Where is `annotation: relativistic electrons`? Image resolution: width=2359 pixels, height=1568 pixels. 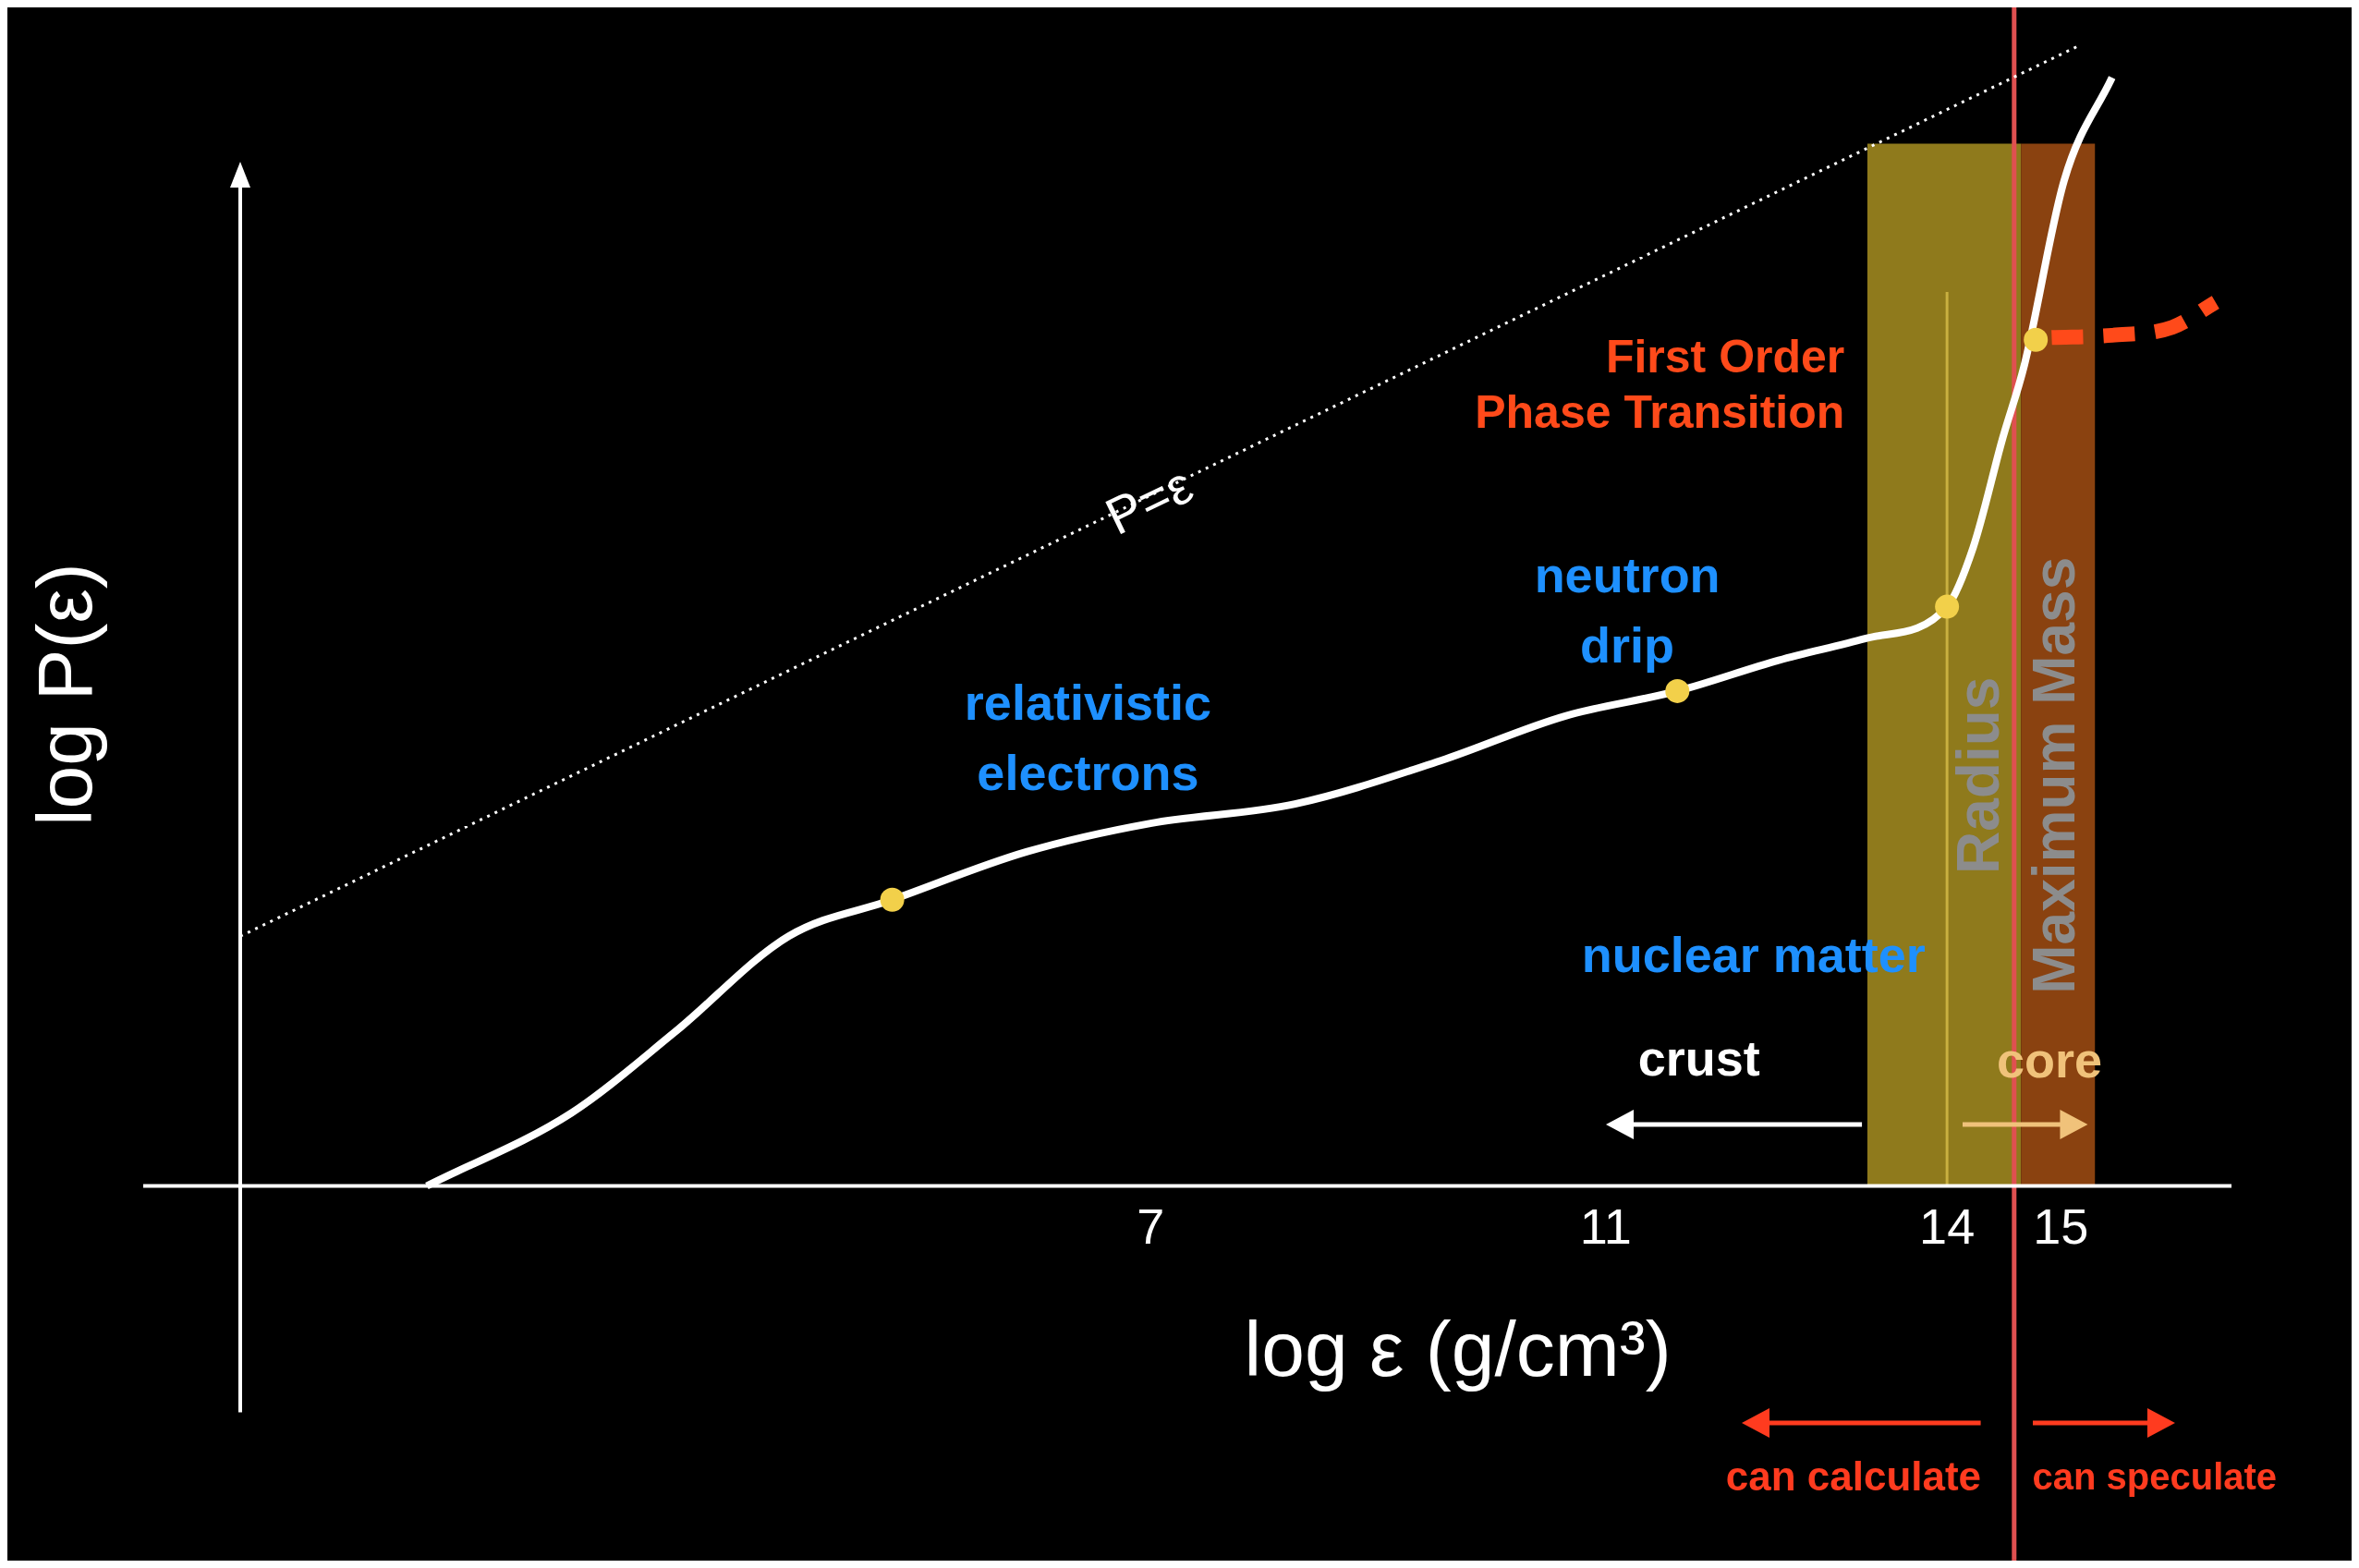
annotation: relativistic electrons is located at coordinates (1087, 738).